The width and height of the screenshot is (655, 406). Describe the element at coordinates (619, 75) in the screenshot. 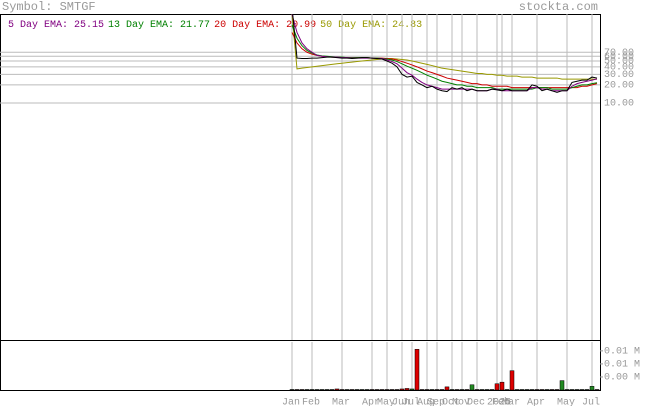

I see `y-tick-label: 30.00` at that location.